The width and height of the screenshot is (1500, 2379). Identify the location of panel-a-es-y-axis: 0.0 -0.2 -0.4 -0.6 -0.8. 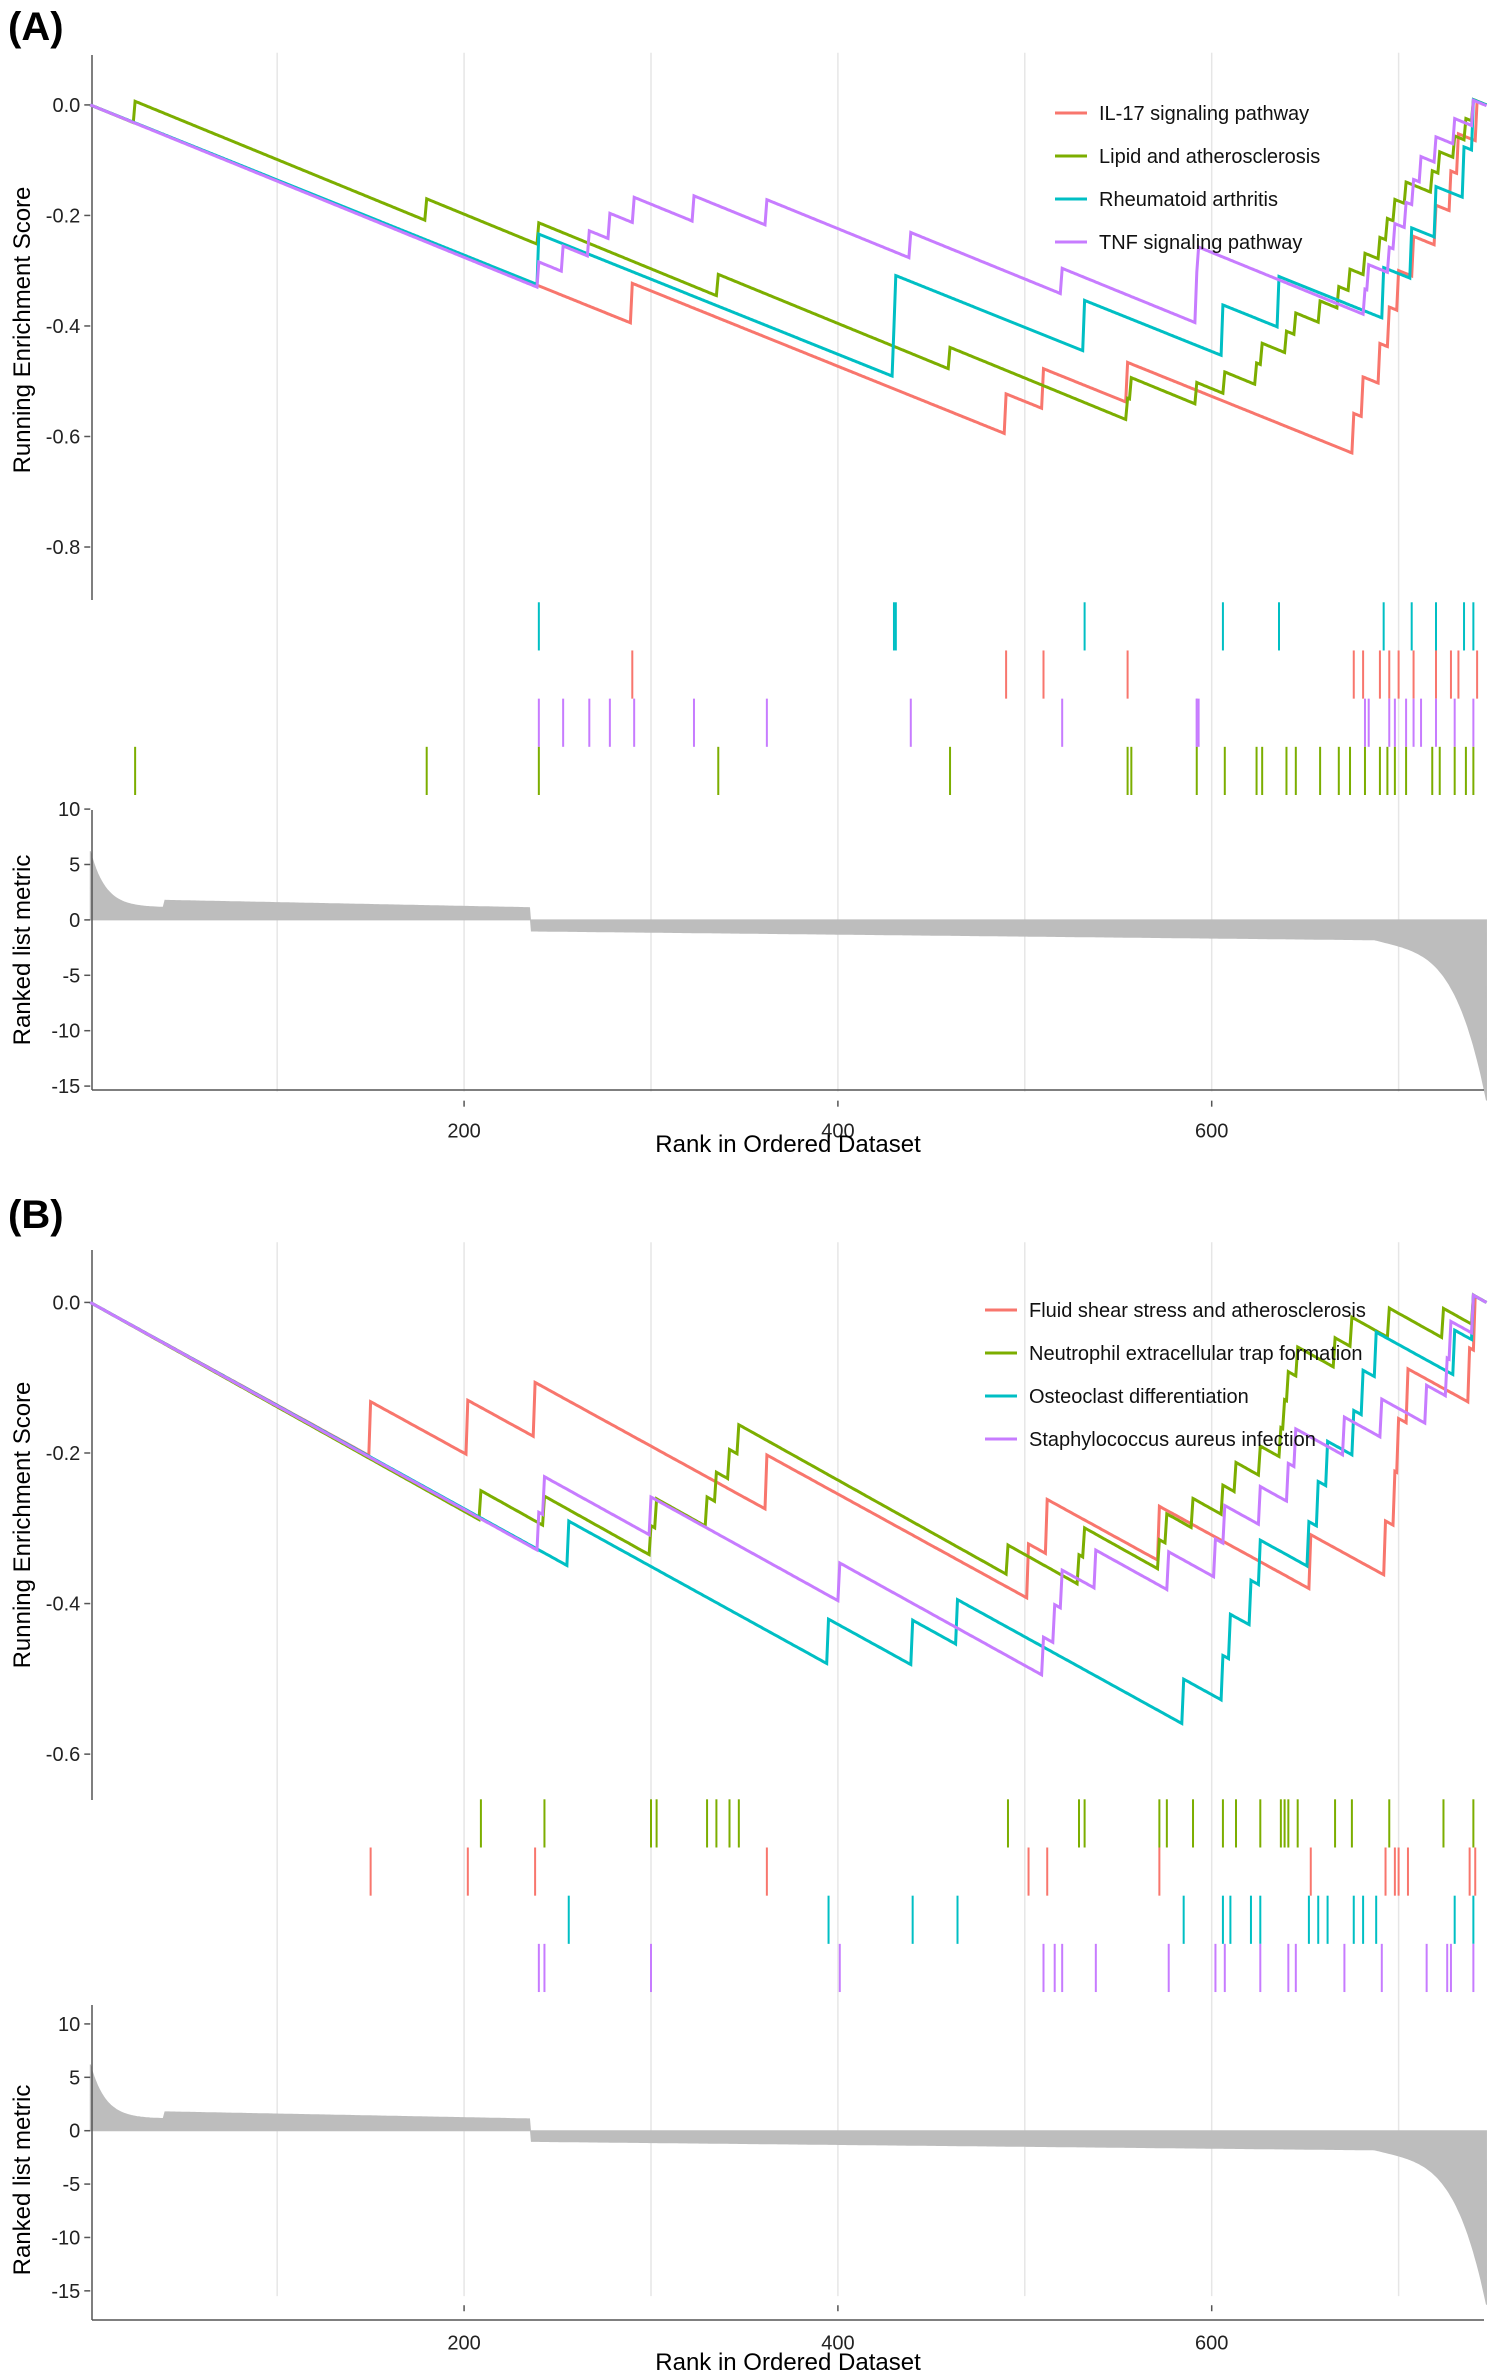
(69, 327).